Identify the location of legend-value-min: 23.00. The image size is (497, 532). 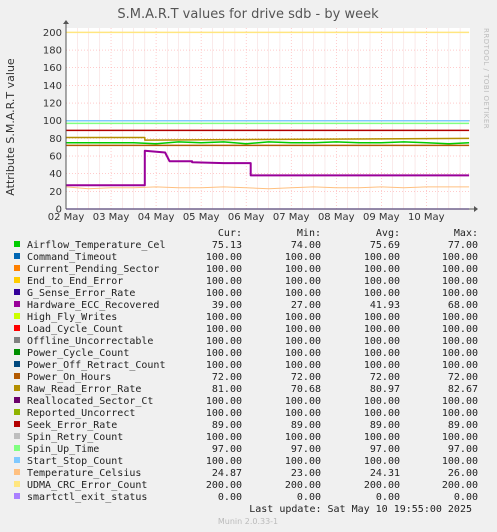
(306, 473).